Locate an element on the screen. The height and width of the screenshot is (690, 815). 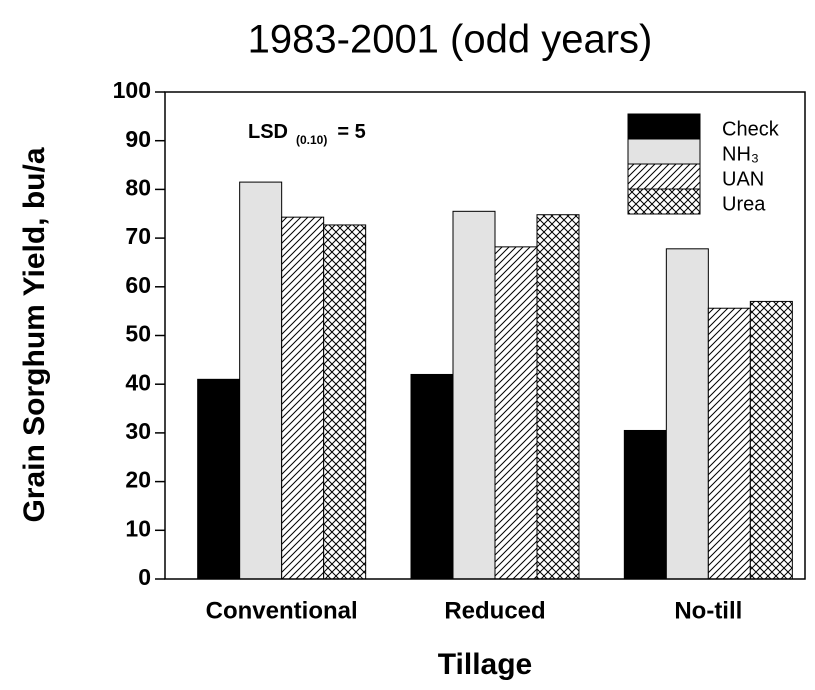
y-tick-label: 60 is located at coordinates (138, 285).